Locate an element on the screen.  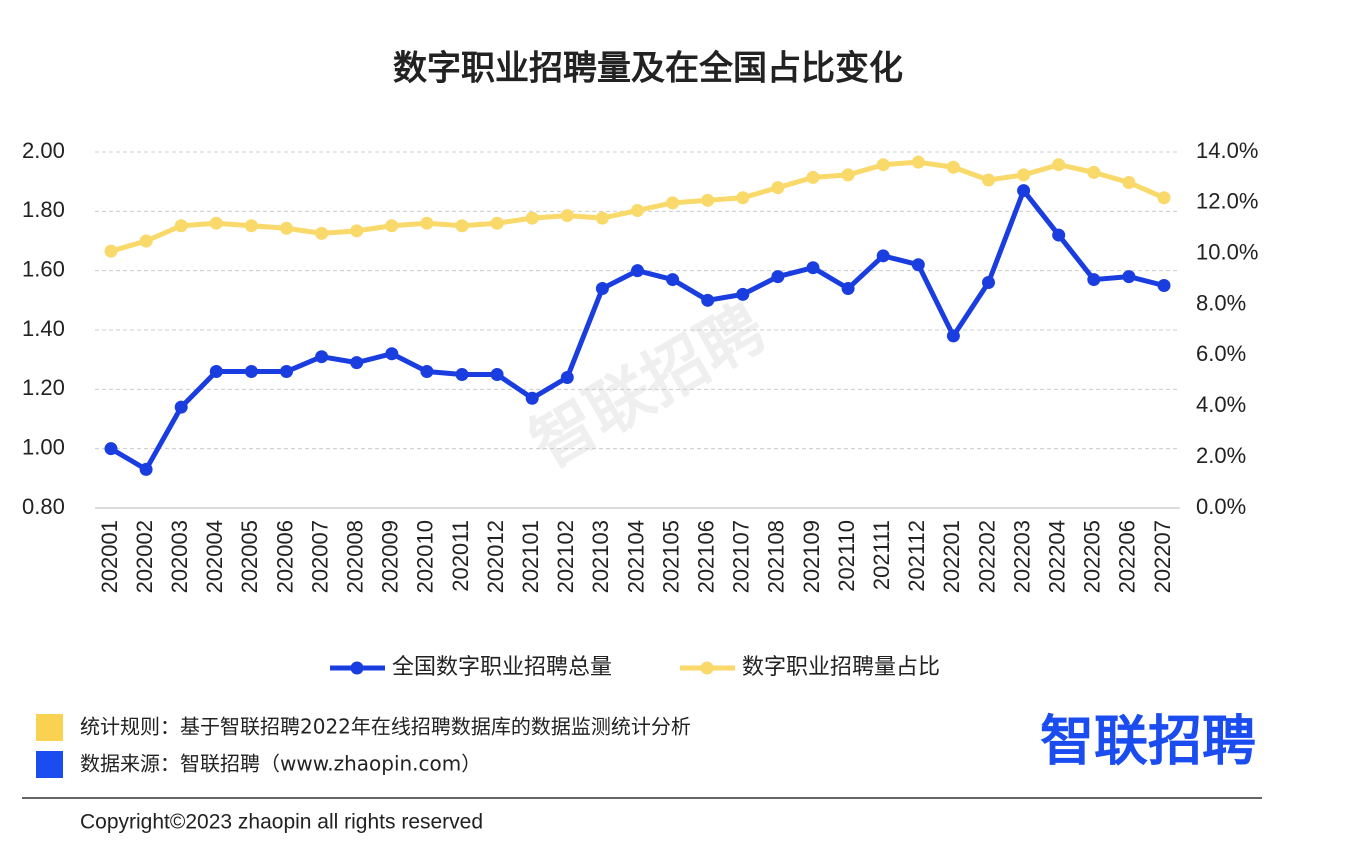
x-tick-label: 202012 is located at coordinates (495, 556).